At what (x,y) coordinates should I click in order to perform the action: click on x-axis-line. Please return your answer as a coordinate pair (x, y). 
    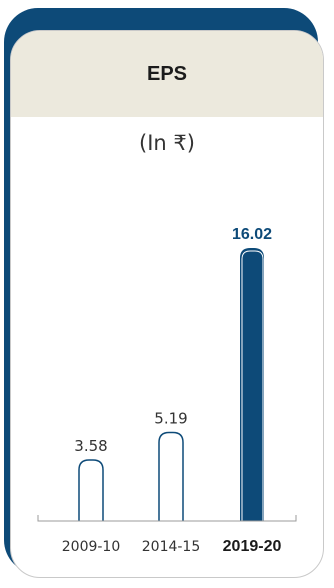
    Looking at the image, I should click on (167, 518).